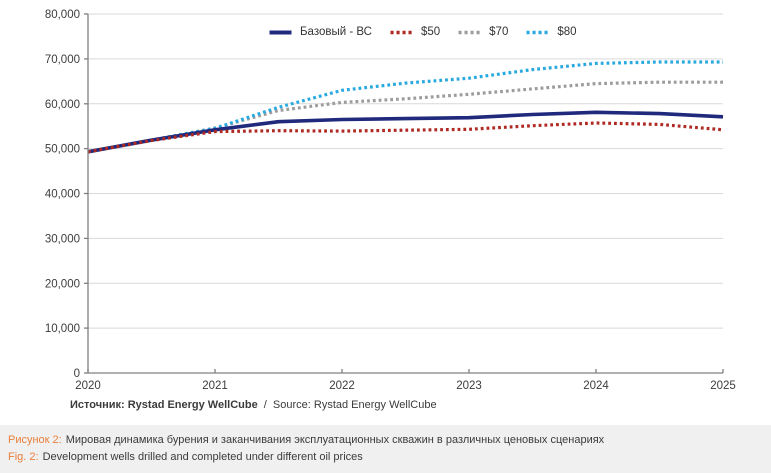 This screenshot has width=771, height=473. Describe the element at coordinates (62, 284) in the screenshot. I see `y-tick-label: 20,000` at that location.